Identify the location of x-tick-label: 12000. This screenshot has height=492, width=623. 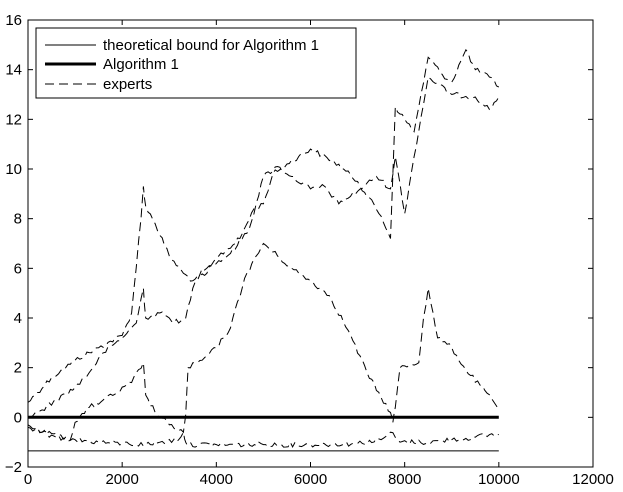
(593, 479).